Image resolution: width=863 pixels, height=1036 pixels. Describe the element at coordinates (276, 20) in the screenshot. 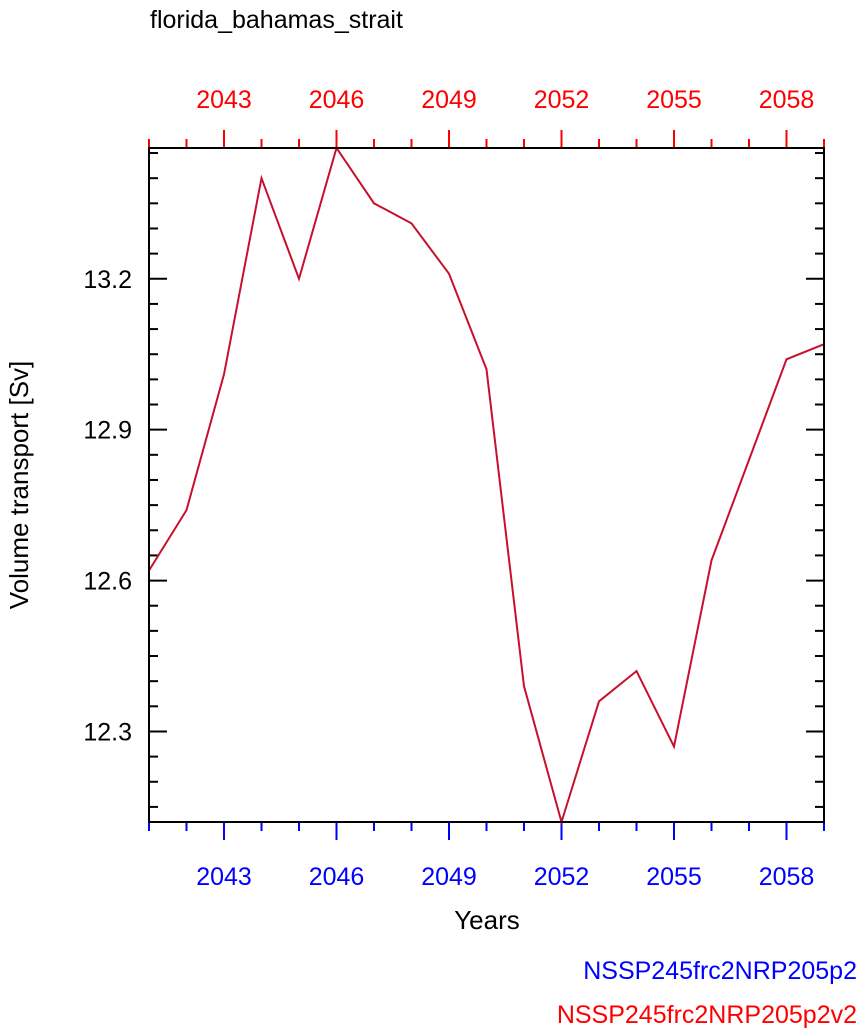

I see `chart-title: florida_bahamas_strait` at that location.